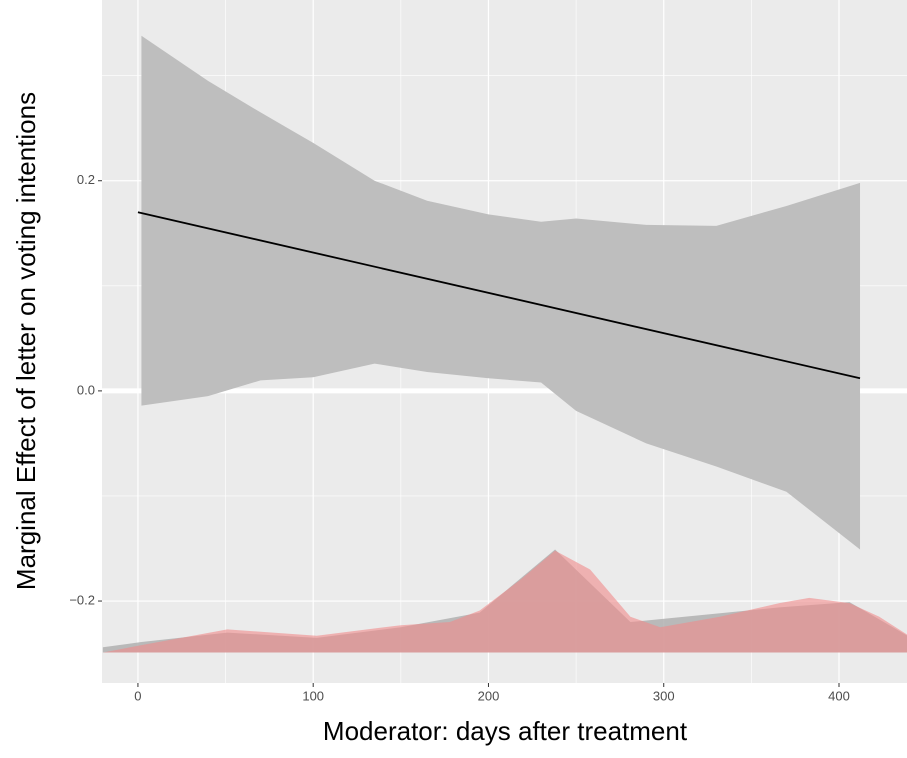 Image resolution: width=907 pixels, height=758 pixels. What do you see at coordinates (82, 599) in the screenshot?
I see `y-tick-label: −0.2` at bounding box center [82, 599].